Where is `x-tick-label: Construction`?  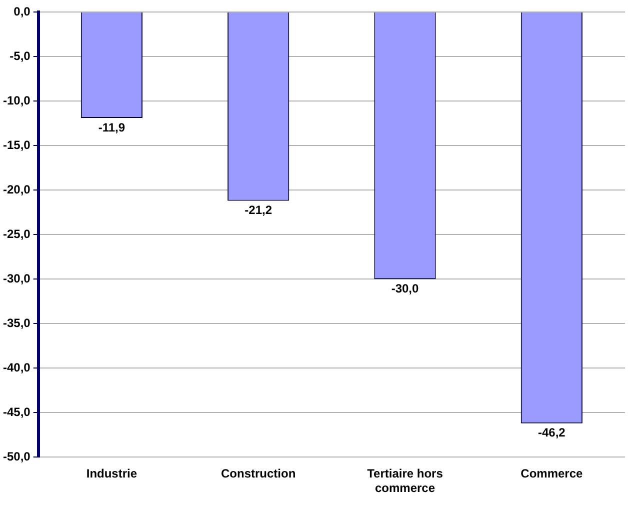 x-tick-label: Construction is located at coordinates (258, 473).